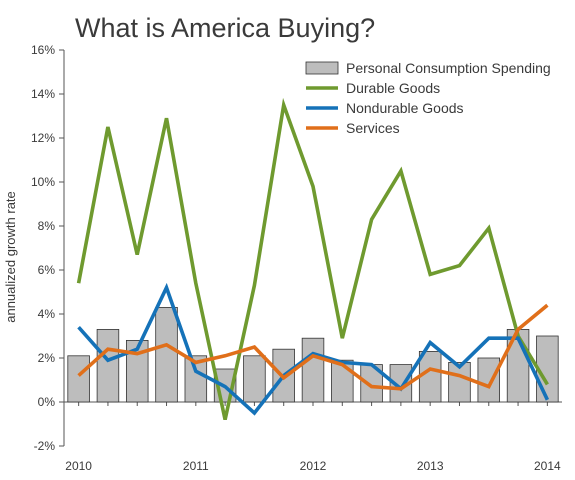 The height and width of the screenshot is (480, 575). What do you see at coordinates (430, 466) in the screenshot?
I see `x-tick-label: 2013` at bounding box center [430, 466].